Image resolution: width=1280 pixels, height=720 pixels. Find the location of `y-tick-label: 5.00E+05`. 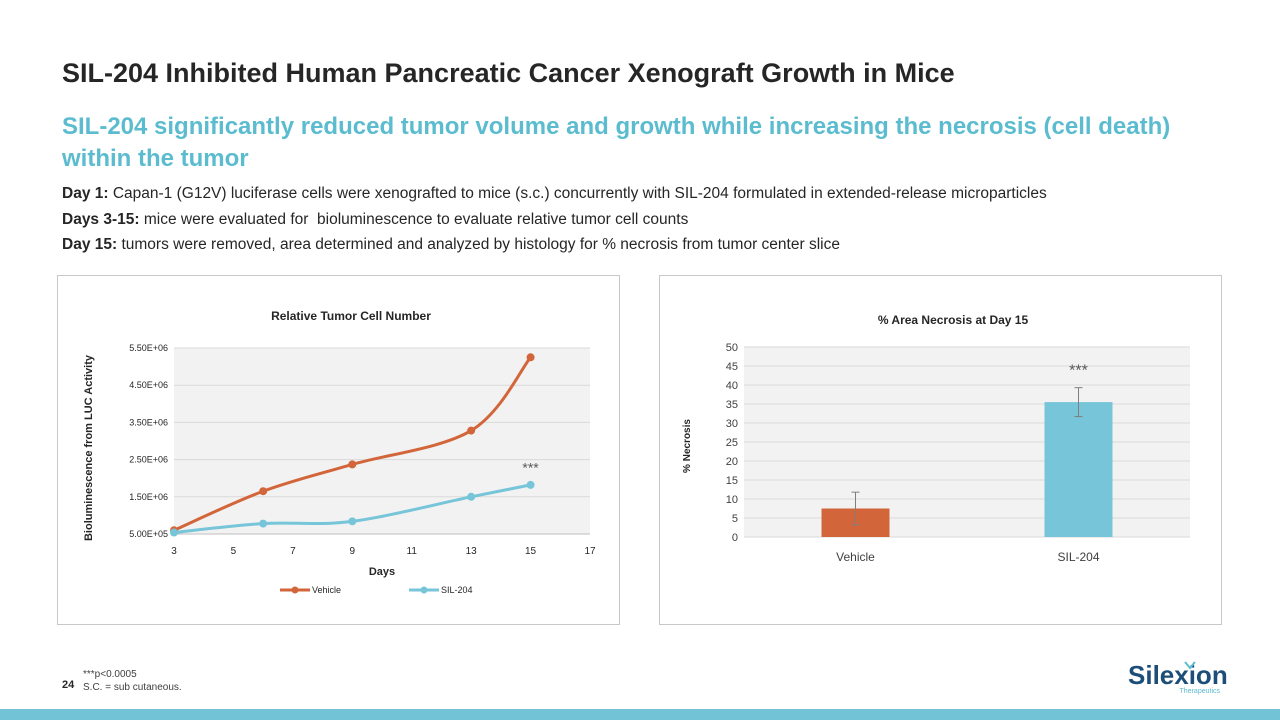

y-tick-label: 5.00E+05 is located at coordinates (148, 534).